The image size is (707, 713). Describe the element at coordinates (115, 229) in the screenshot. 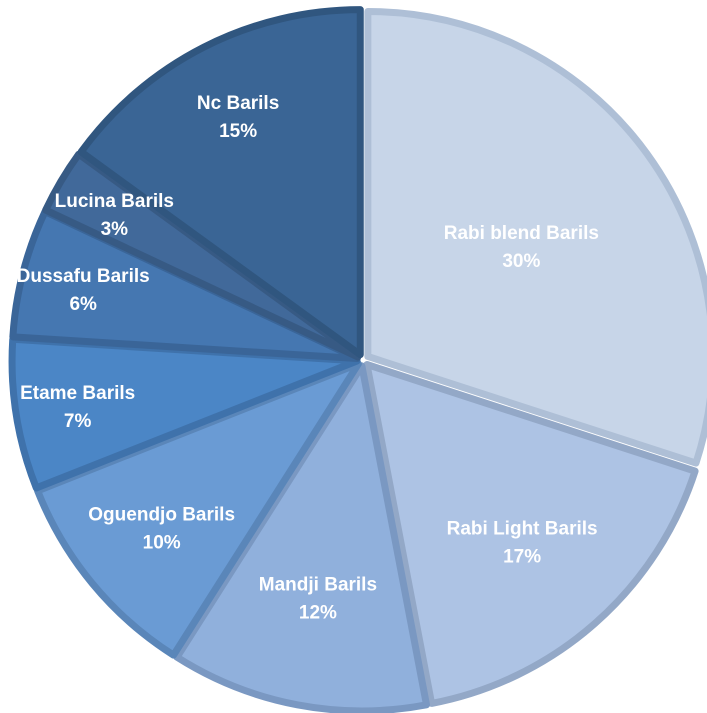

I see `slice-percent-label: 3%` at that location.